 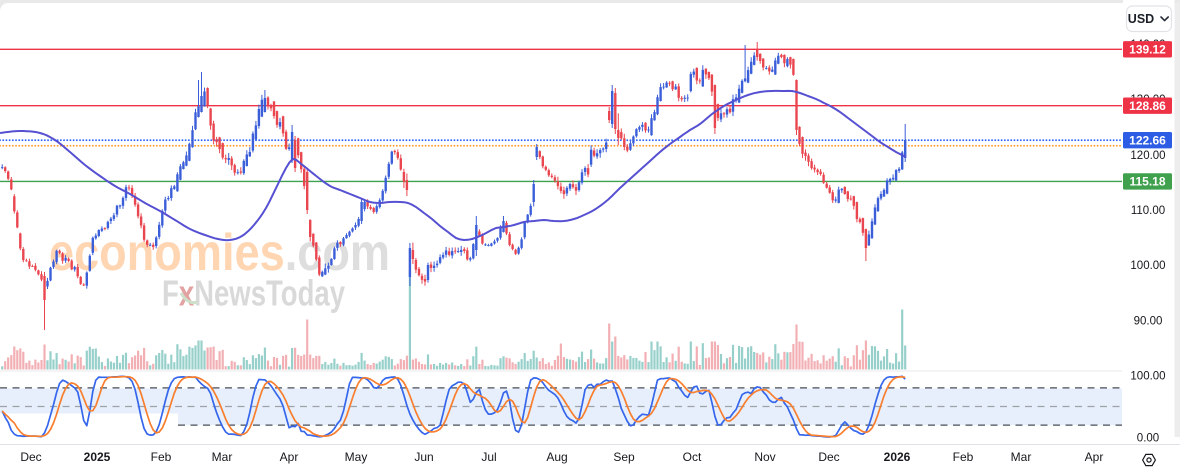 I want to click on svg-text: Jul, so click(x=488, y=457).